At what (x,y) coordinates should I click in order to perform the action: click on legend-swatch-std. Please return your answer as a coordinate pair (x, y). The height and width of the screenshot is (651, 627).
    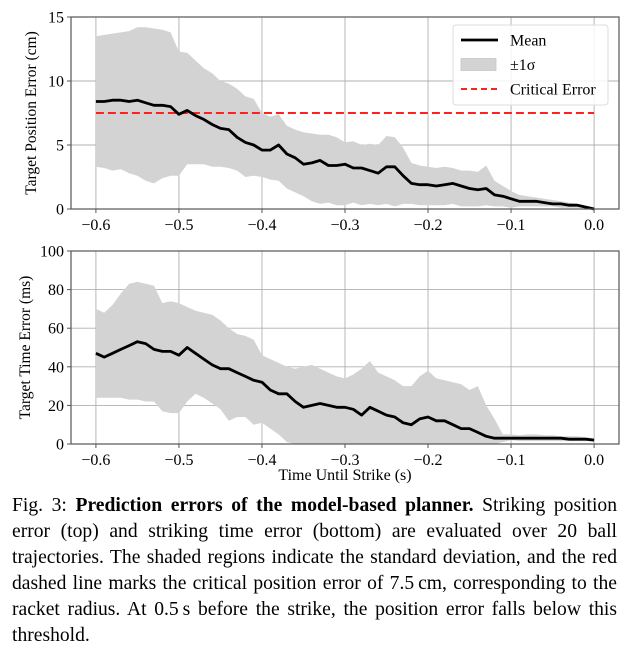
    Looking at the image, I should click on (478, 64).